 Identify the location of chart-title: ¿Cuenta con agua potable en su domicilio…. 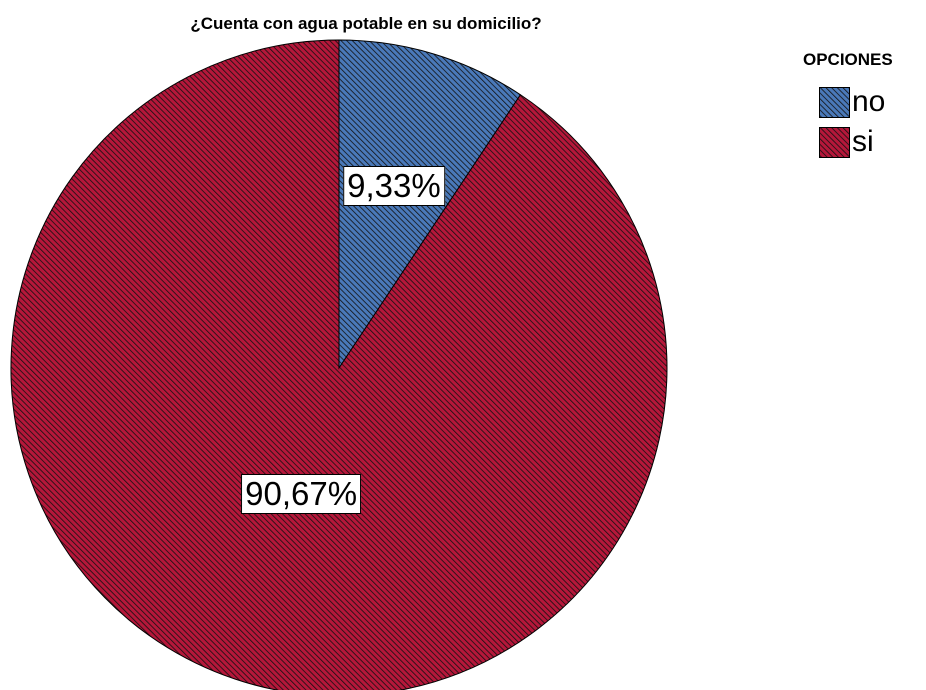
(366, 23).